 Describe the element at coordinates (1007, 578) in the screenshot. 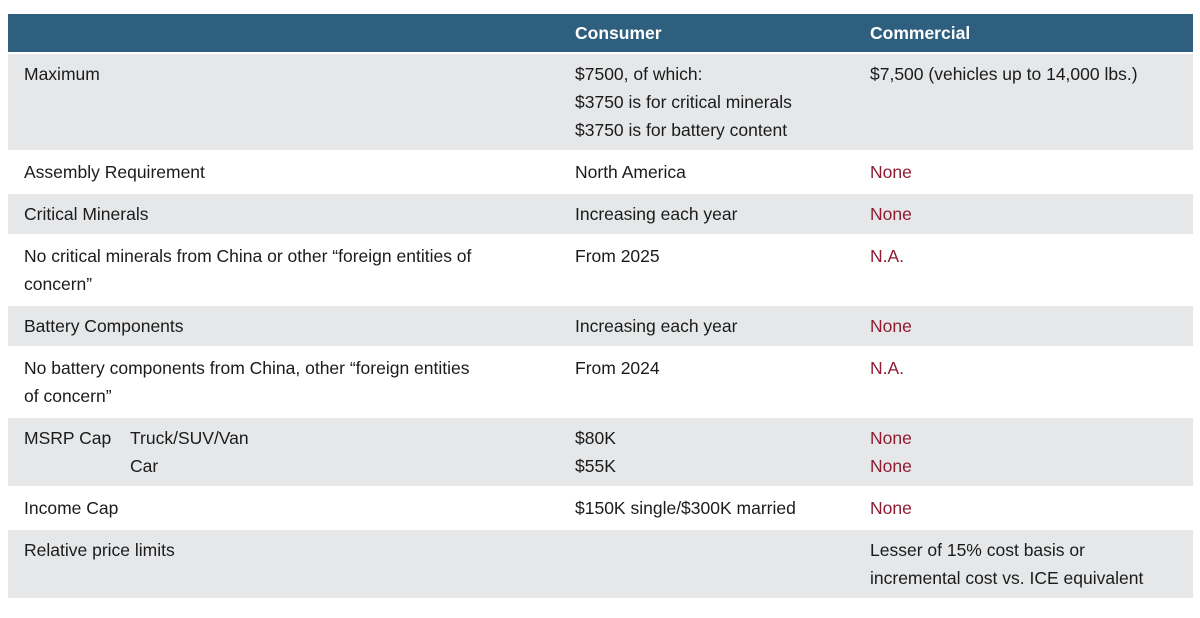

I see `cell-line: incremental cost vs. ICE equivalent` at that location.